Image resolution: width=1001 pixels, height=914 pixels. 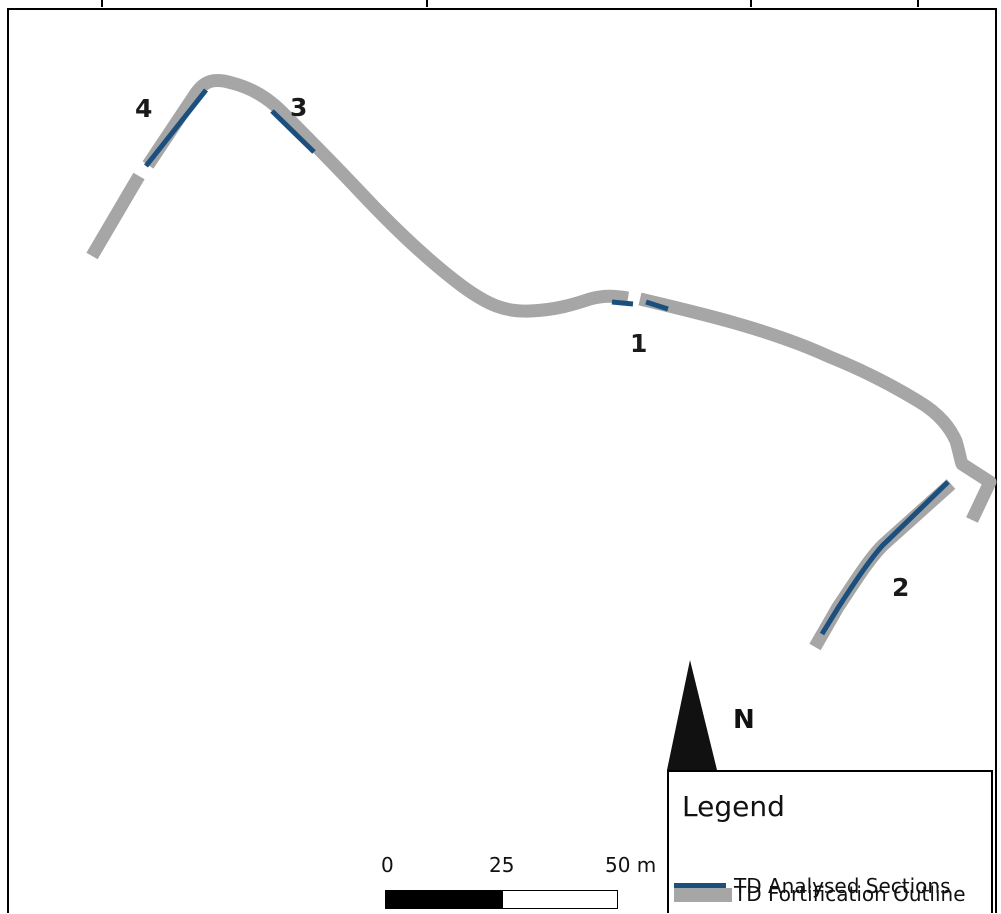 What do you see at coordinates (901, 587) in the screenshot?
I see `section-label-2: 2` at bounding box center [901, 587].